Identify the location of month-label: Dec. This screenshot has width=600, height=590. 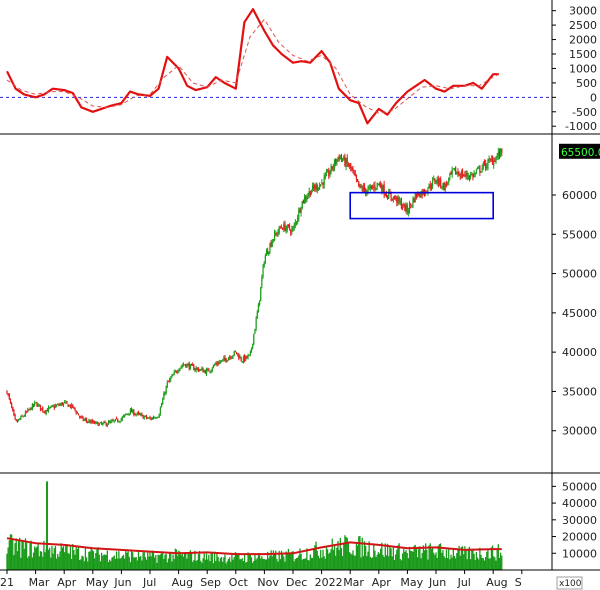
(296, 582).